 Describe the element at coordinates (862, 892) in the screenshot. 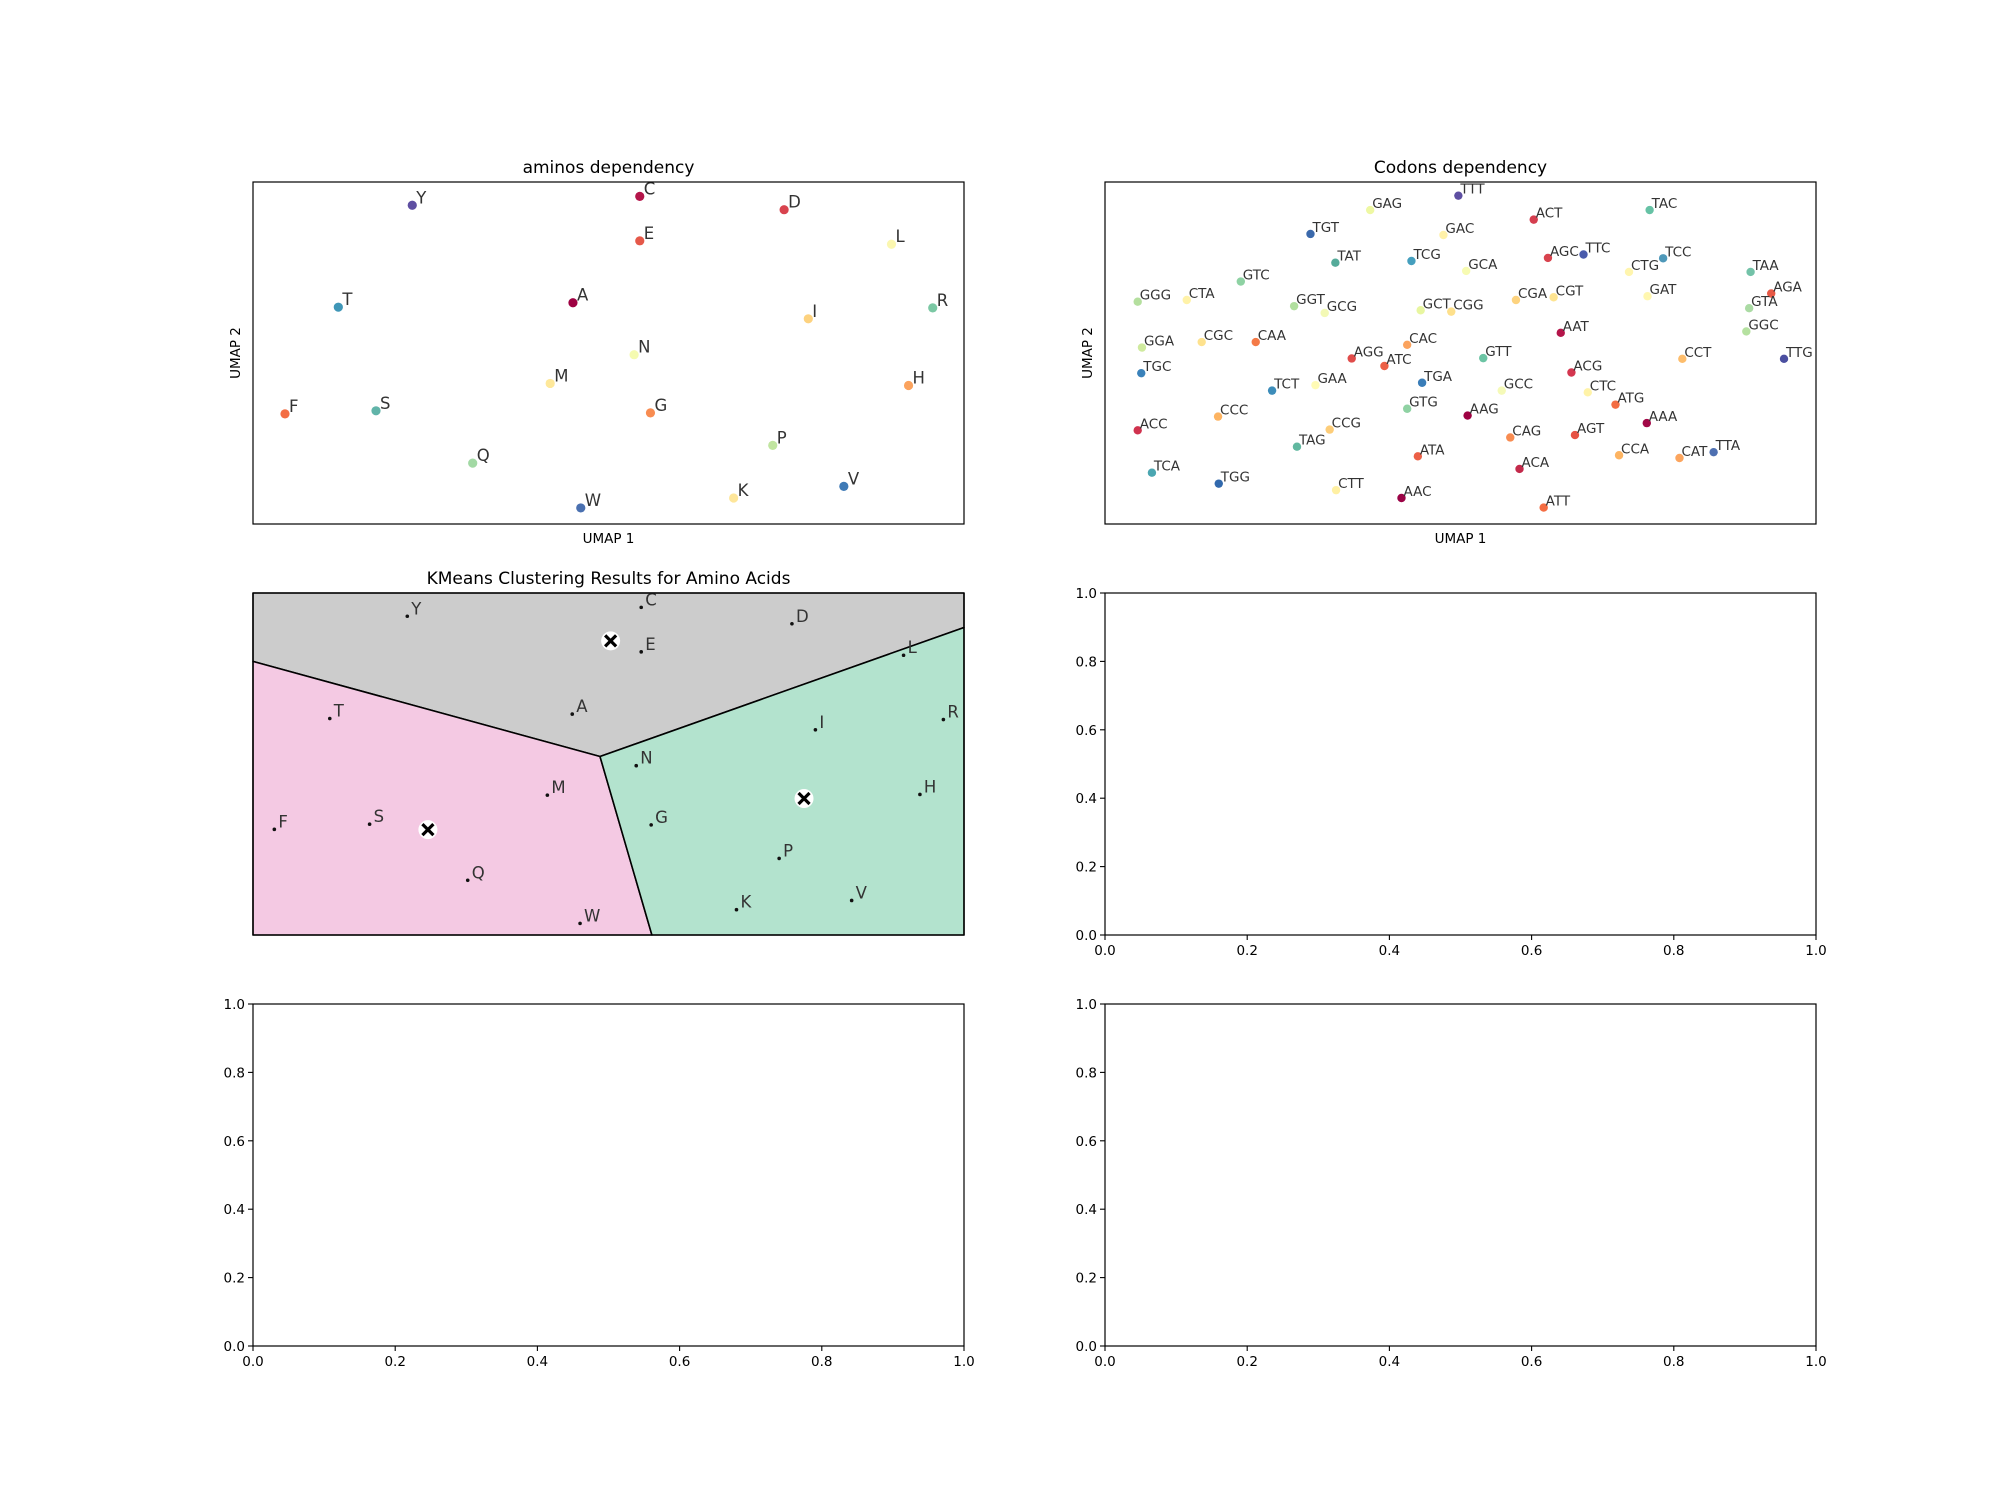

I see `point-label: V` at that location.